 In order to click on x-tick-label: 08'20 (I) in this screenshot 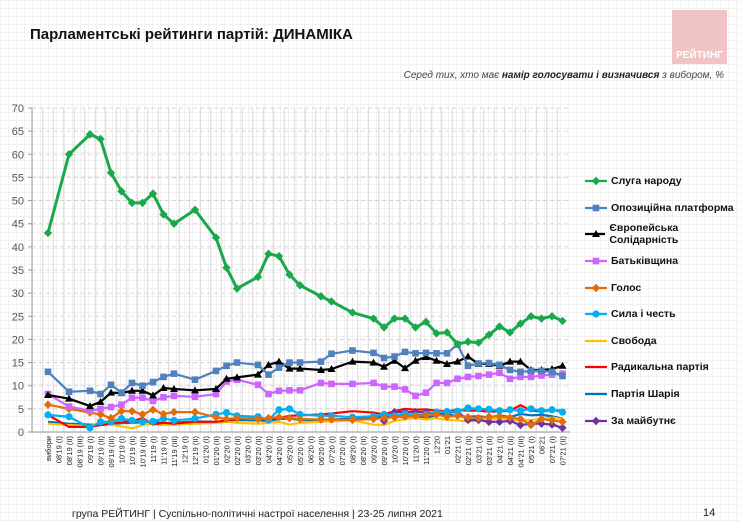, I will do `click(353, 449)`.